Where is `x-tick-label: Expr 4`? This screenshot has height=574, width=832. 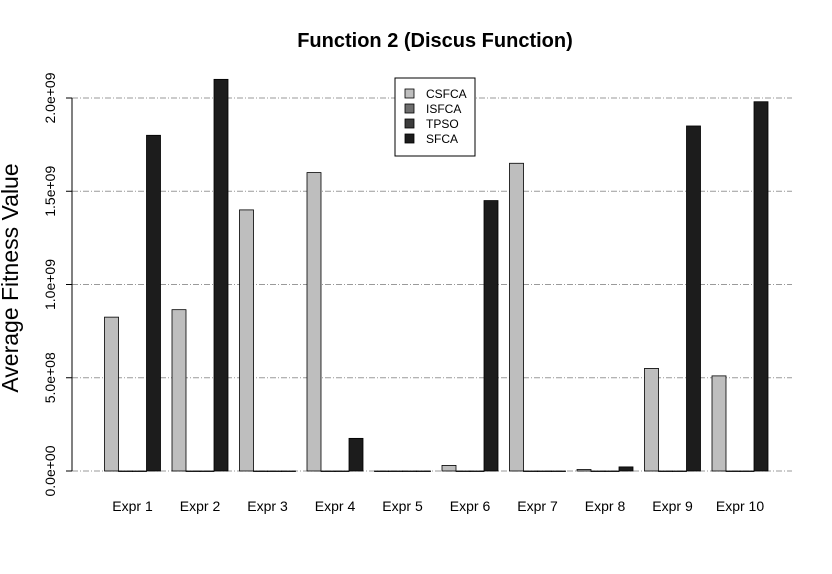
x-tick-label: Expr 4 is located at coordinates (335, 506).